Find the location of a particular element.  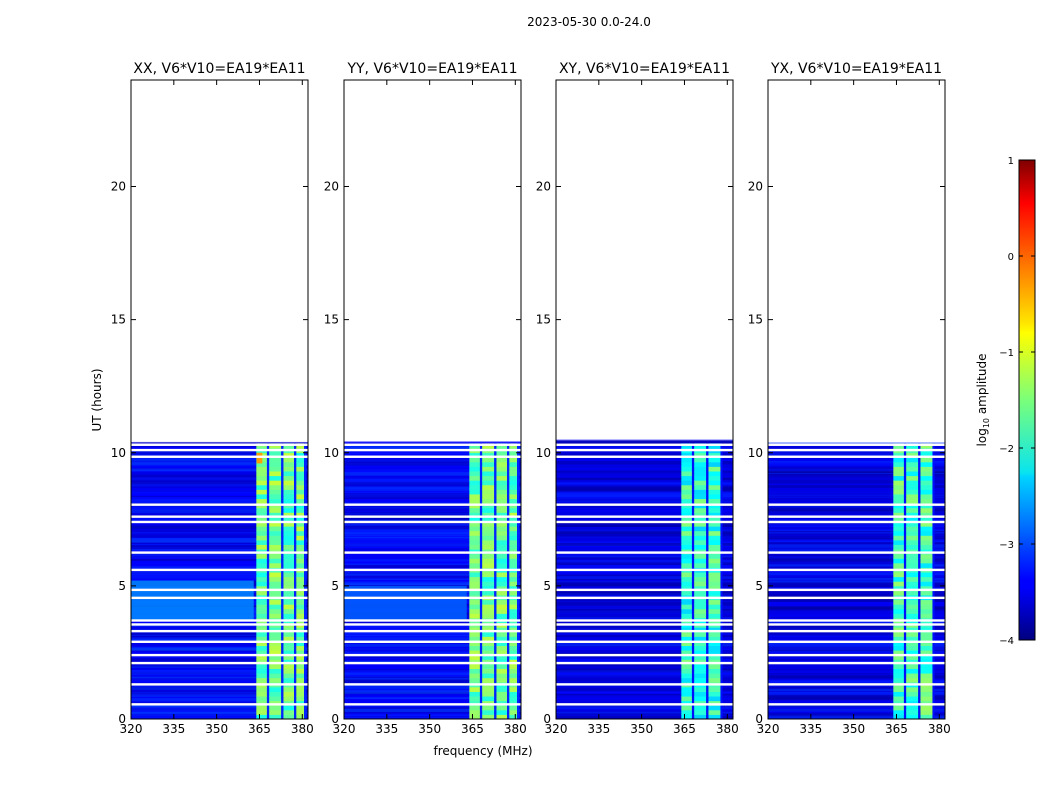

feature-region is located at coordinates (192, 600).